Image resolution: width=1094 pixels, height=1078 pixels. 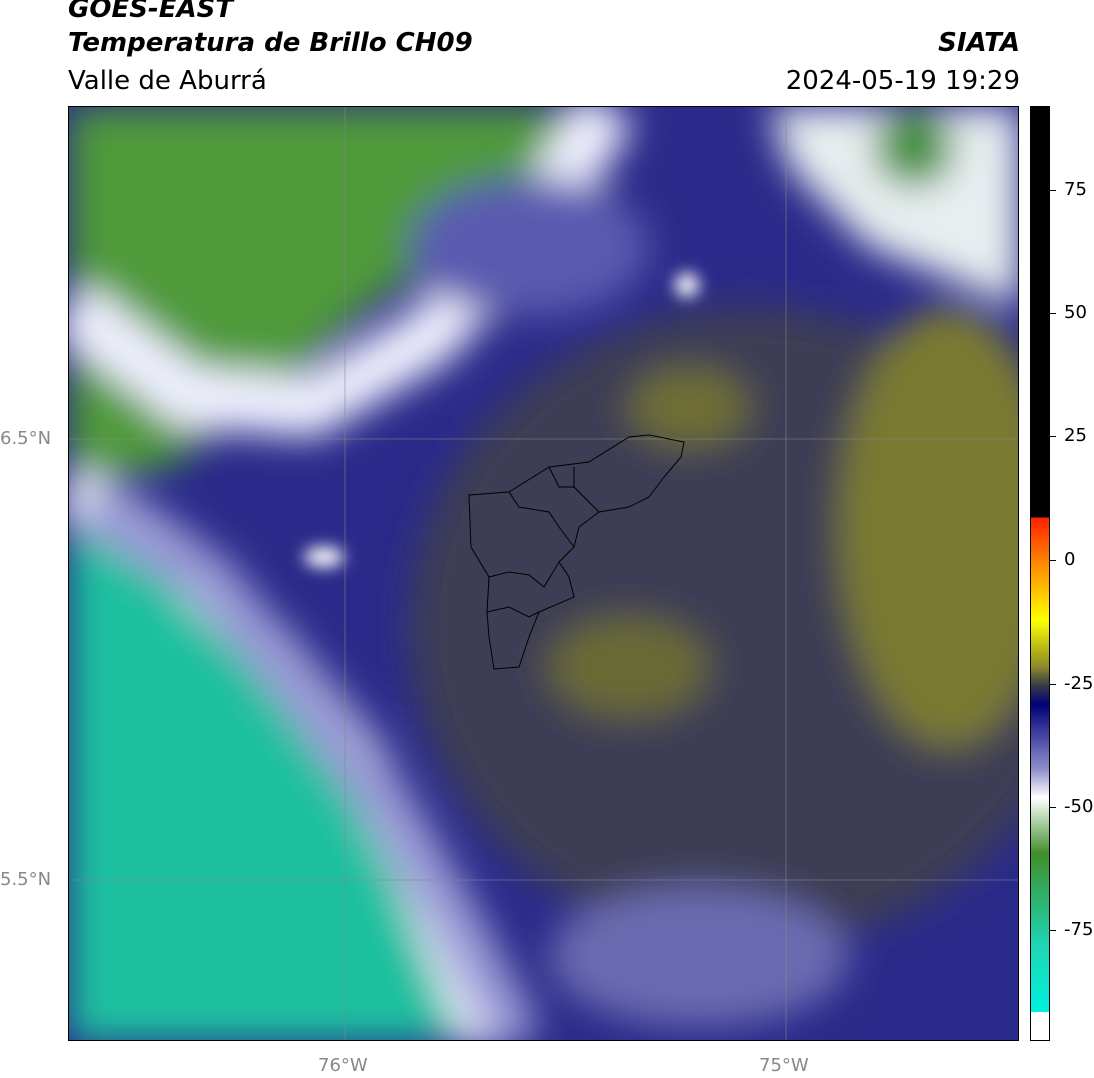 What do you see at coordinates (914, 147) in the screenshot?
I see `green-patch-ne` at bounding box center [914, 147].